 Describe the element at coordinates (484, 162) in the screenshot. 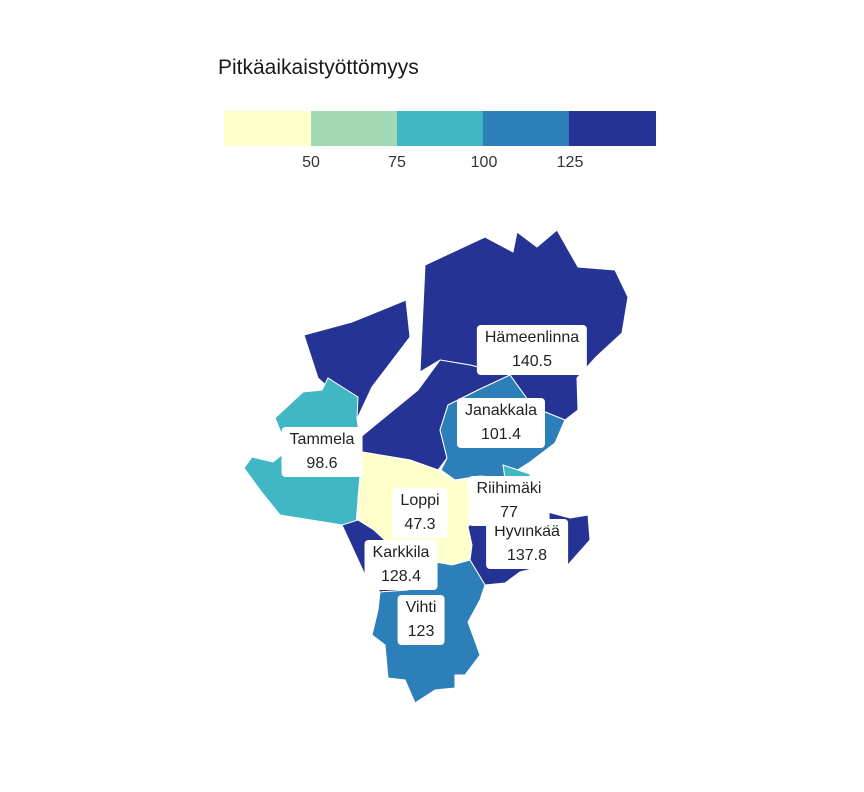

I see `legend-tick: 100` at that location.